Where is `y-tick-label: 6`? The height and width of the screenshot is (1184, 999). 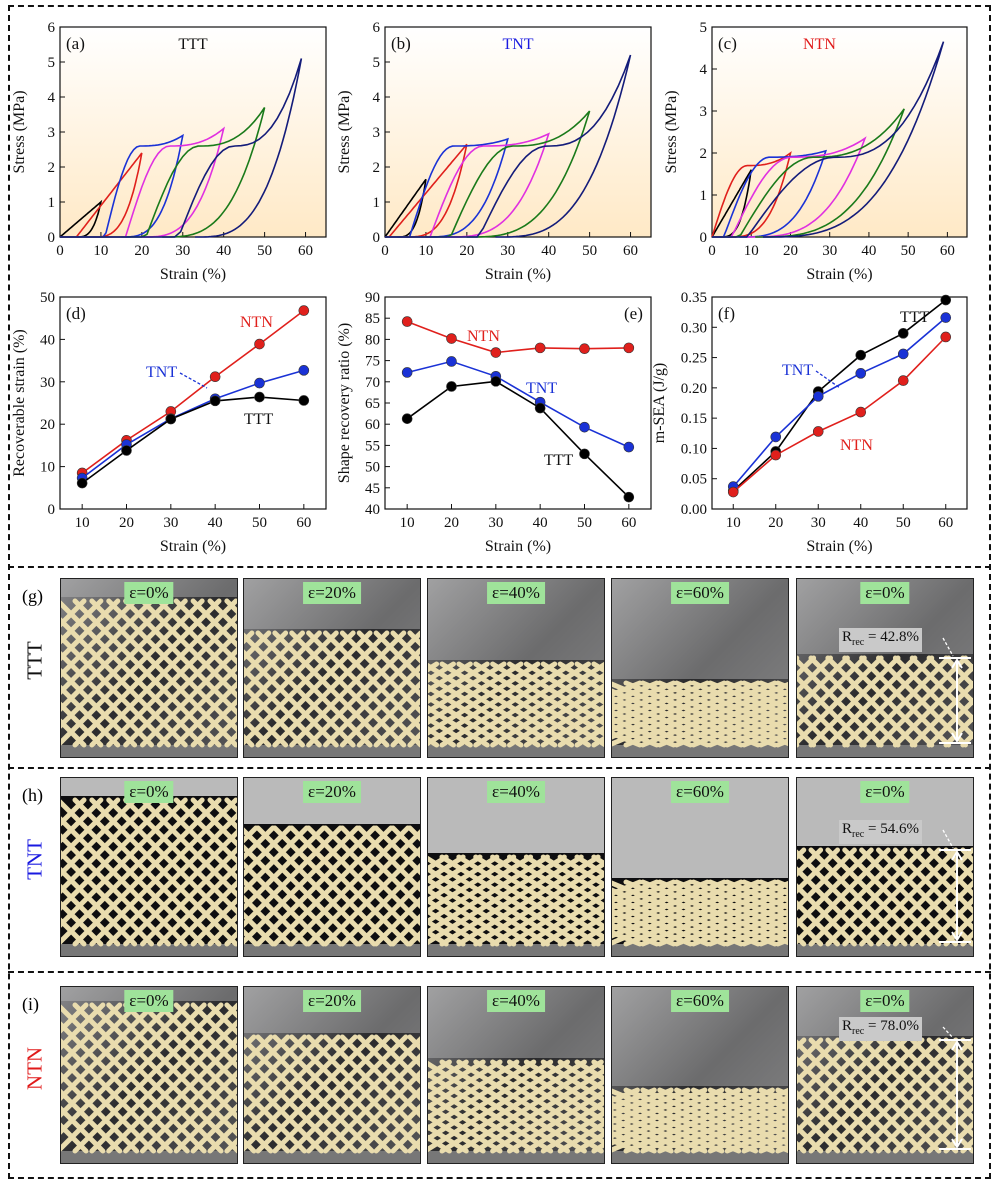
y-tick-label: 6 is located at coordinates (52, 28).